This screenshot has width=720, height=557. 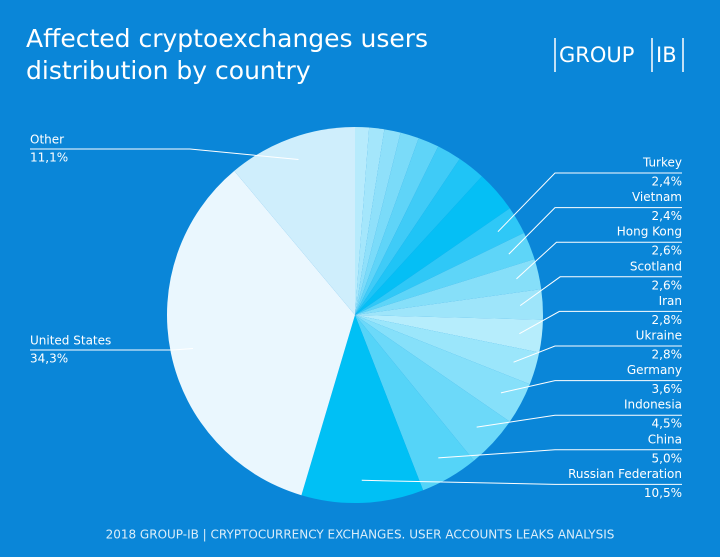 I want to click on value-label: 34,3%, so click(x=49, y=359).